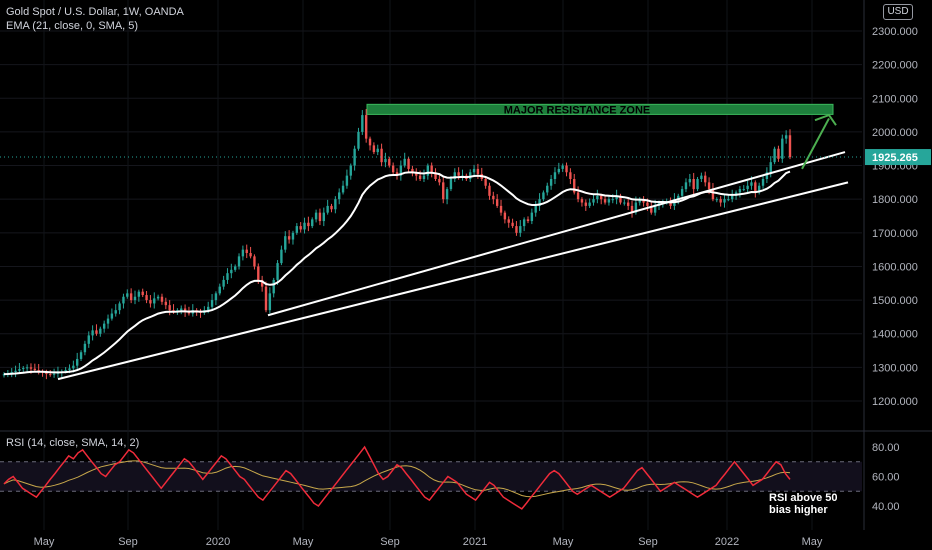 The width and height of the screenshot is (932, 550). What do you see at coordinates (798, 510) in the screenshot?
I see `rsi-annotation-line2: bias higher` at bounding box center [798, 510].